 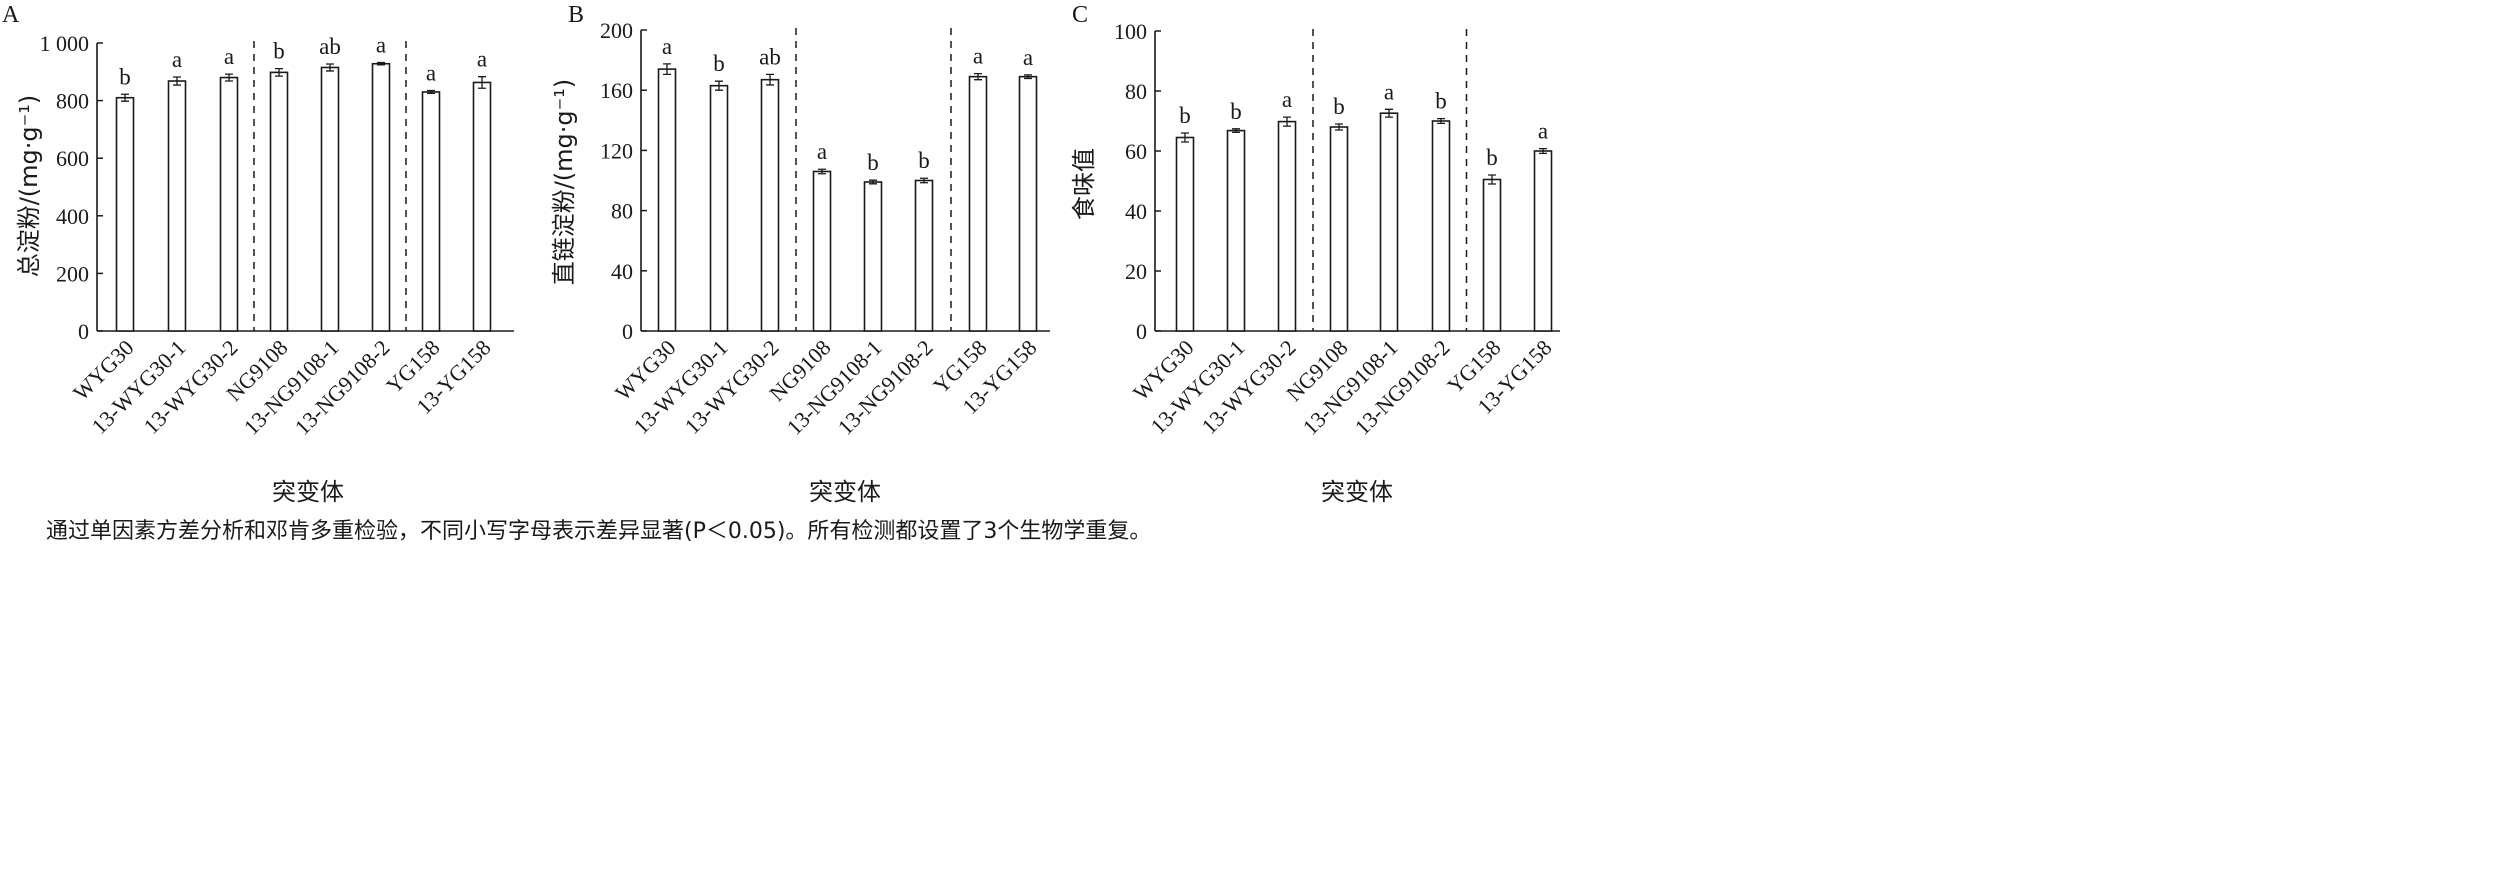 What do you see at coordinates (576, 15) in the screenshot?
I see `panel-b-letter: B` at bounding box center [576, 15].